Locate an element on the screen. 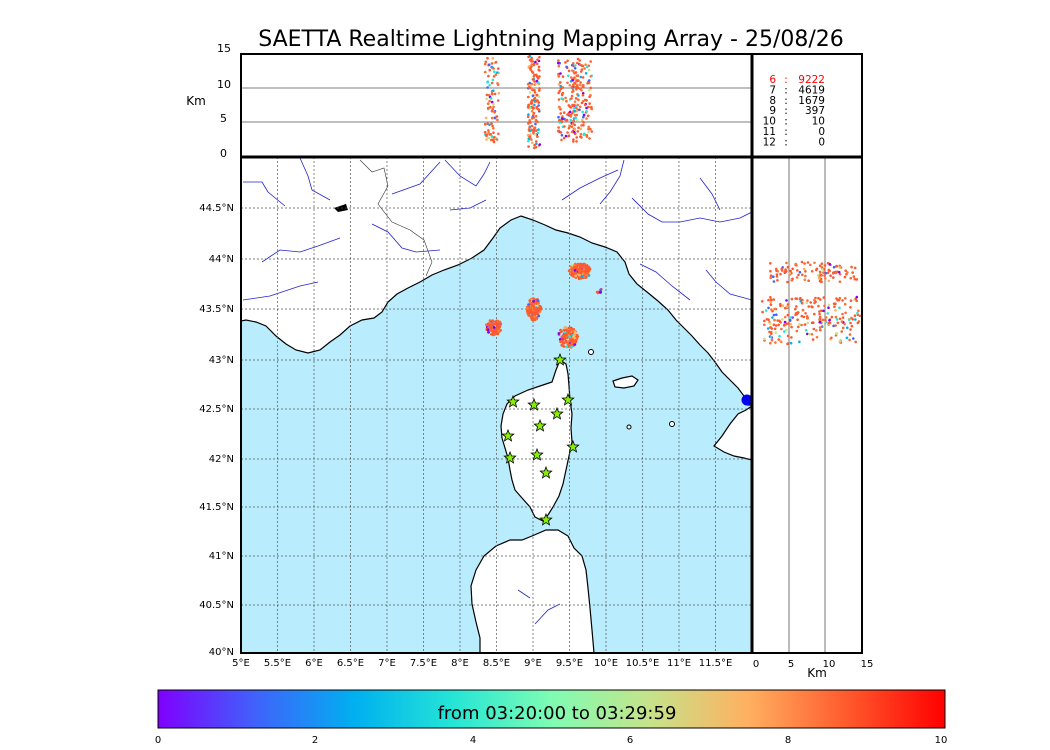  lat-tick: 41°N is located at coordinates (221, 556).